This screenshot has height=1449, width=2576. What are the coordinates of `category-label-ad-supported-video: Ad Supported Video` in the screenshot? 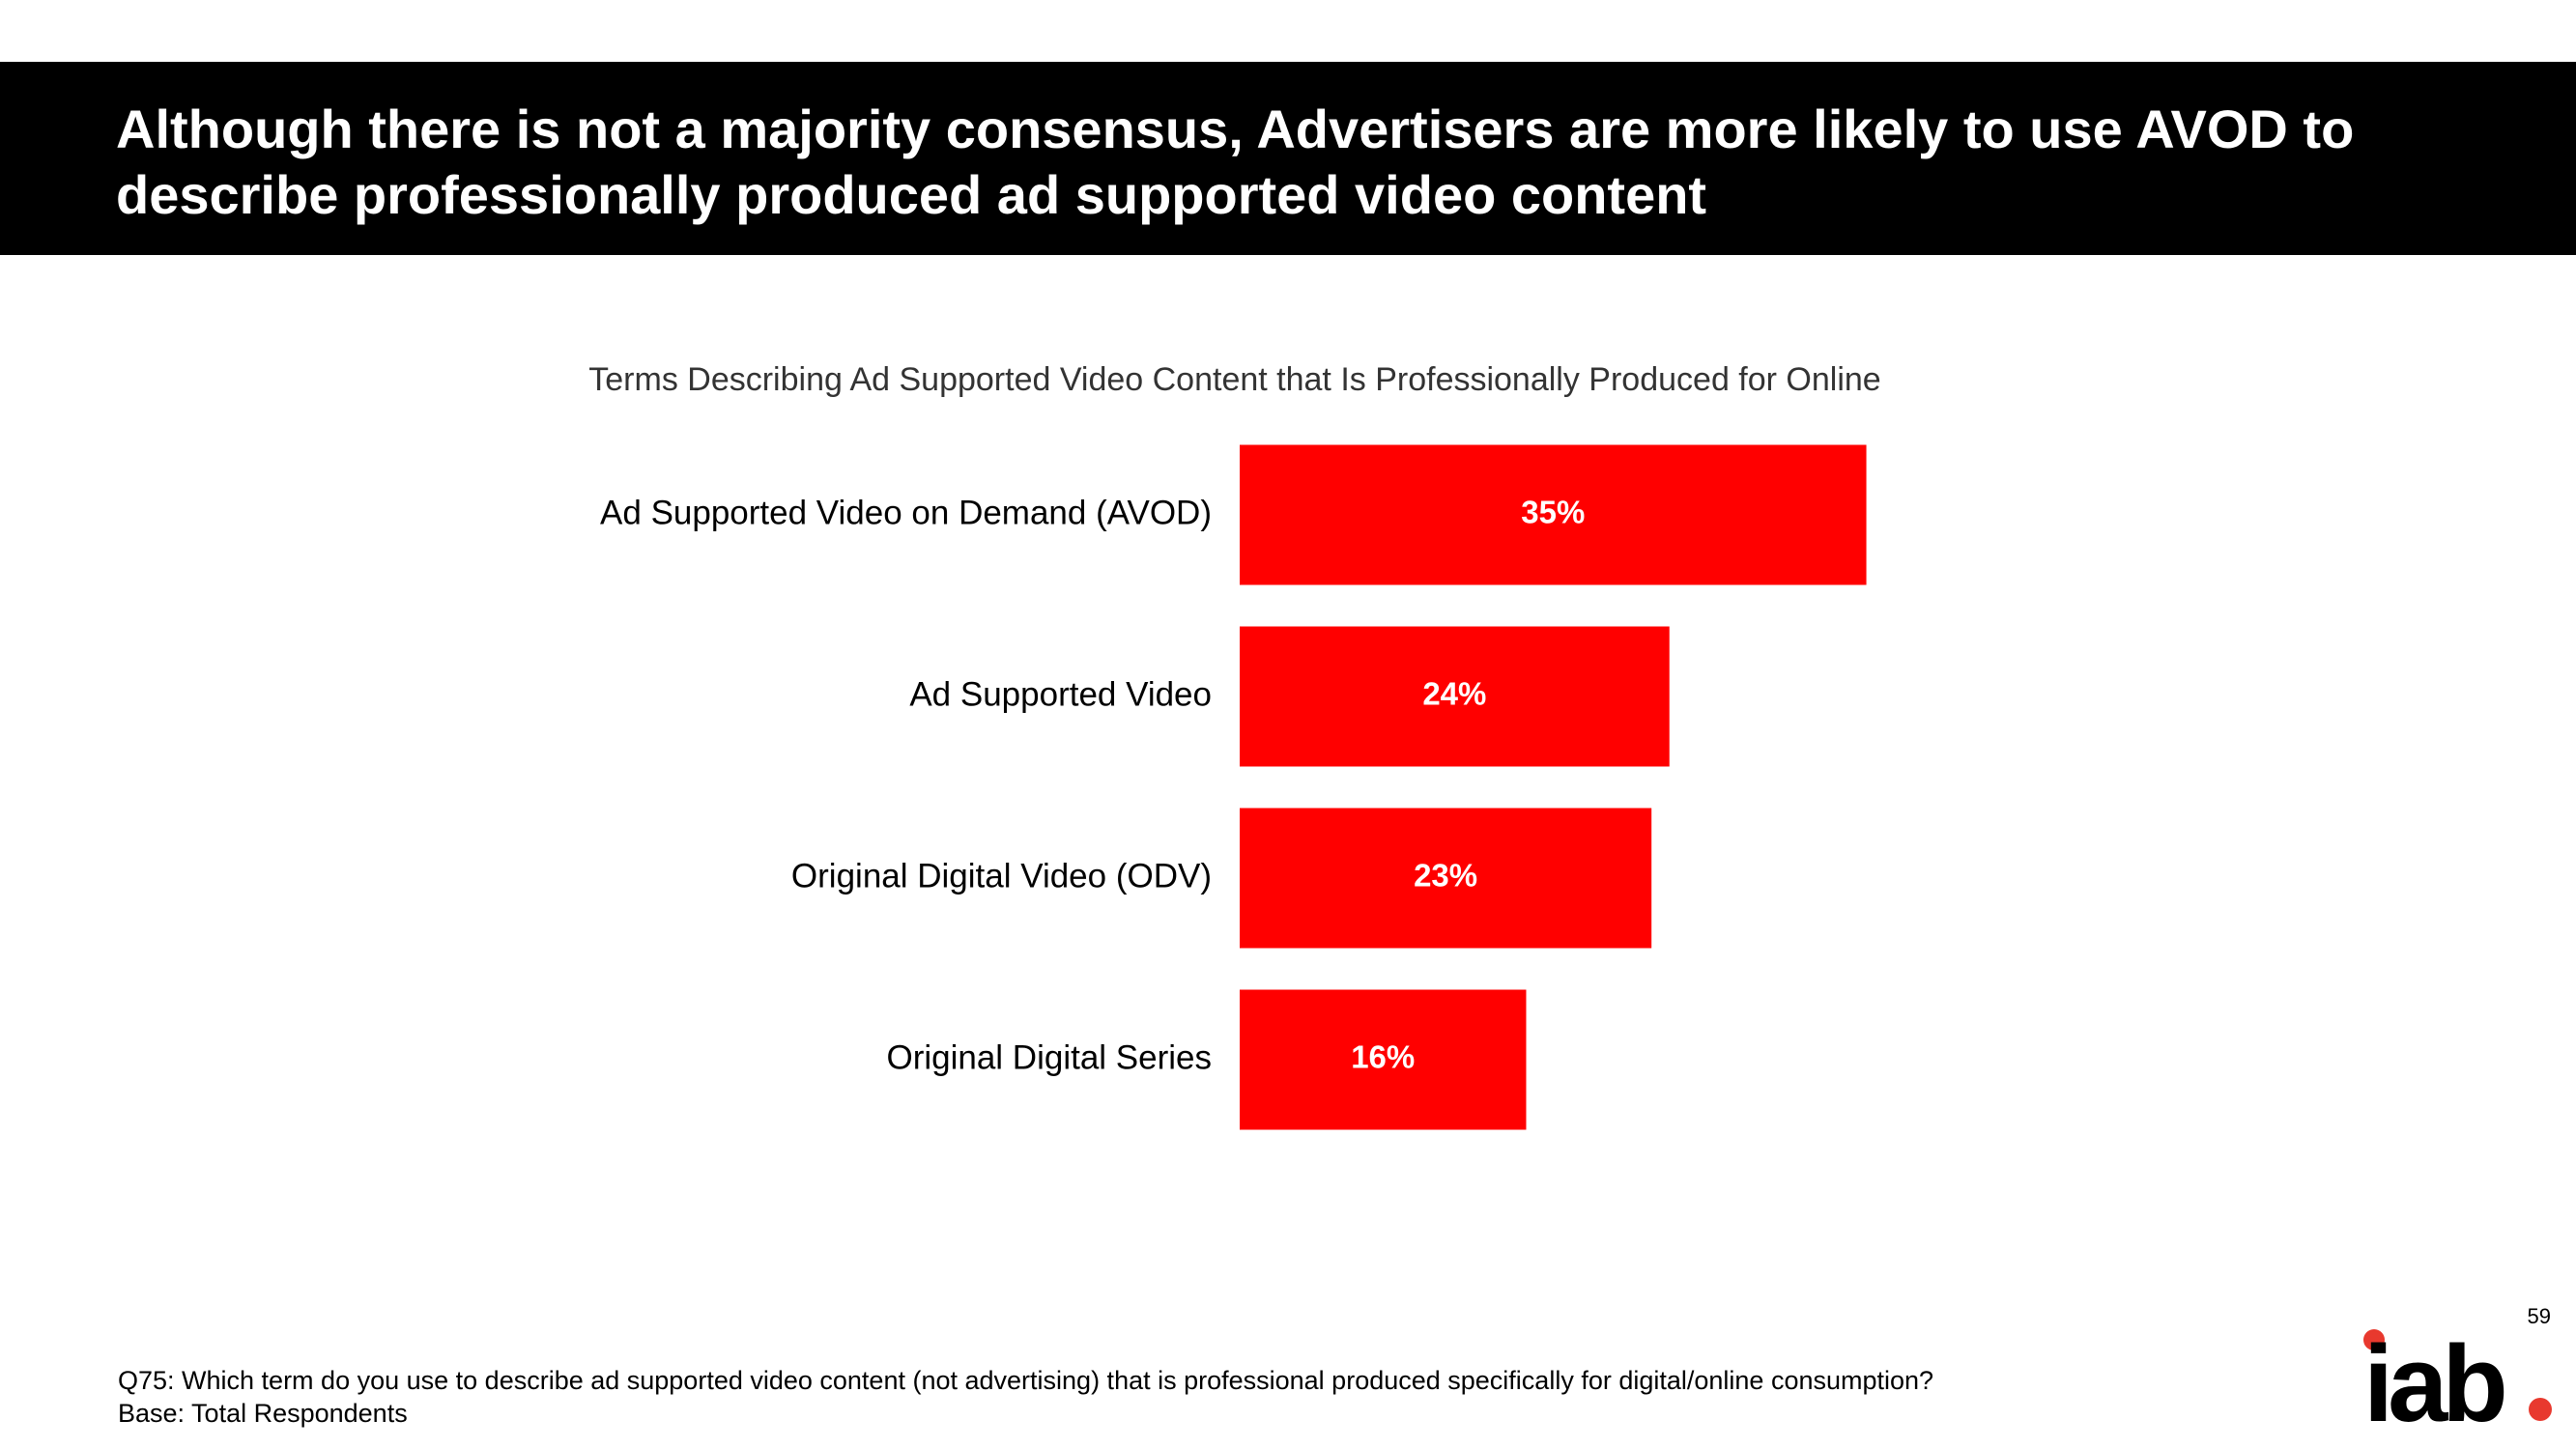 It's located at (1061, 694).